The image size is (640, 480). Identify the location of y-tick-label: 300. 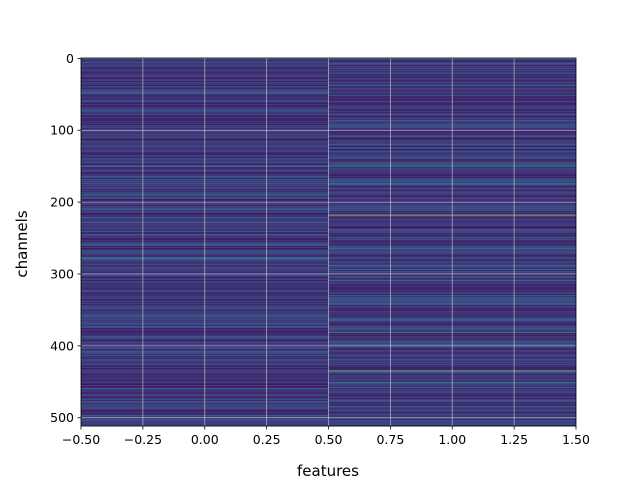
(62, 273).